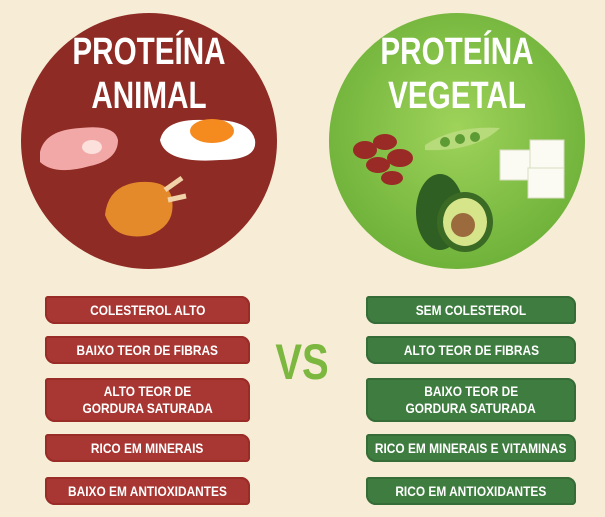 The width and height of the screenshot is (605, 517). What do you see at coordinates (148, 74) in the screenshot?
I see `animal-title: PROTEÍNA ANIMAL` at bounding box center [148, 74].